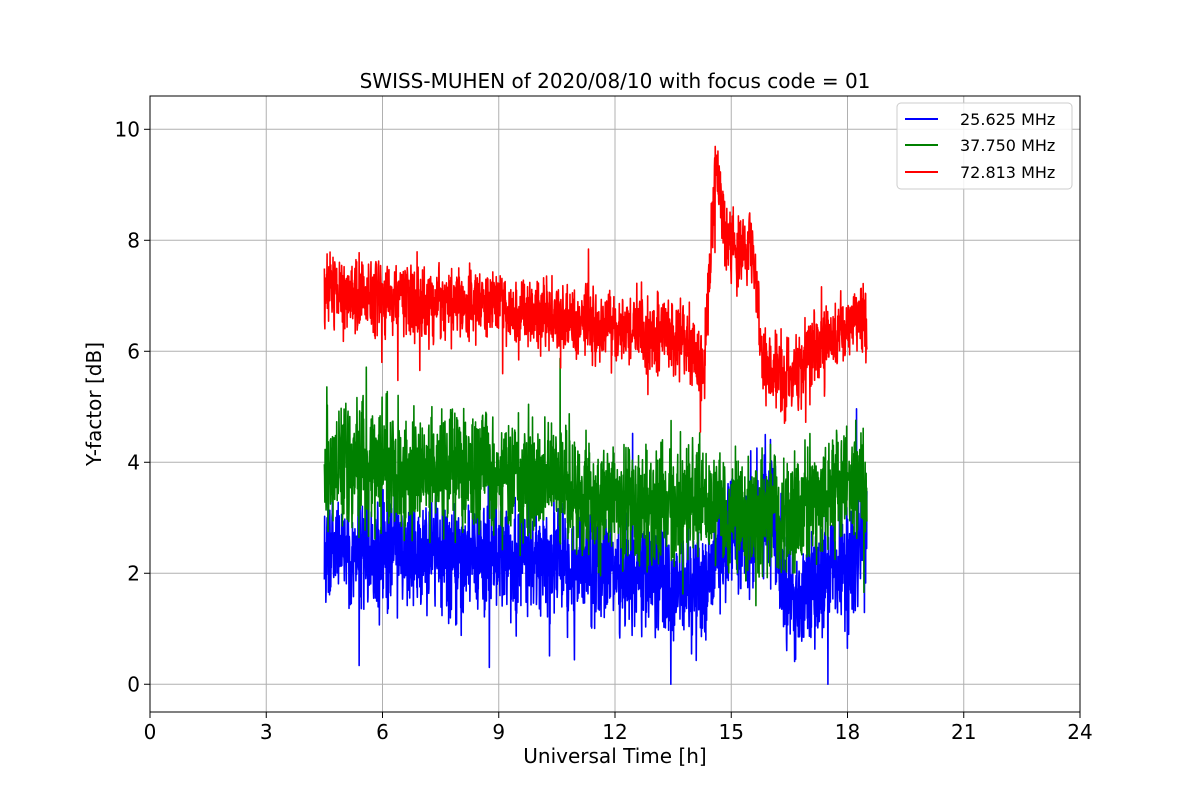 Image resolution: width=1200 pixels, height=800 pixels. Describe the element at coordinates (382, 732) in the screenshot. I see `x-tick-label: 6` at that location.